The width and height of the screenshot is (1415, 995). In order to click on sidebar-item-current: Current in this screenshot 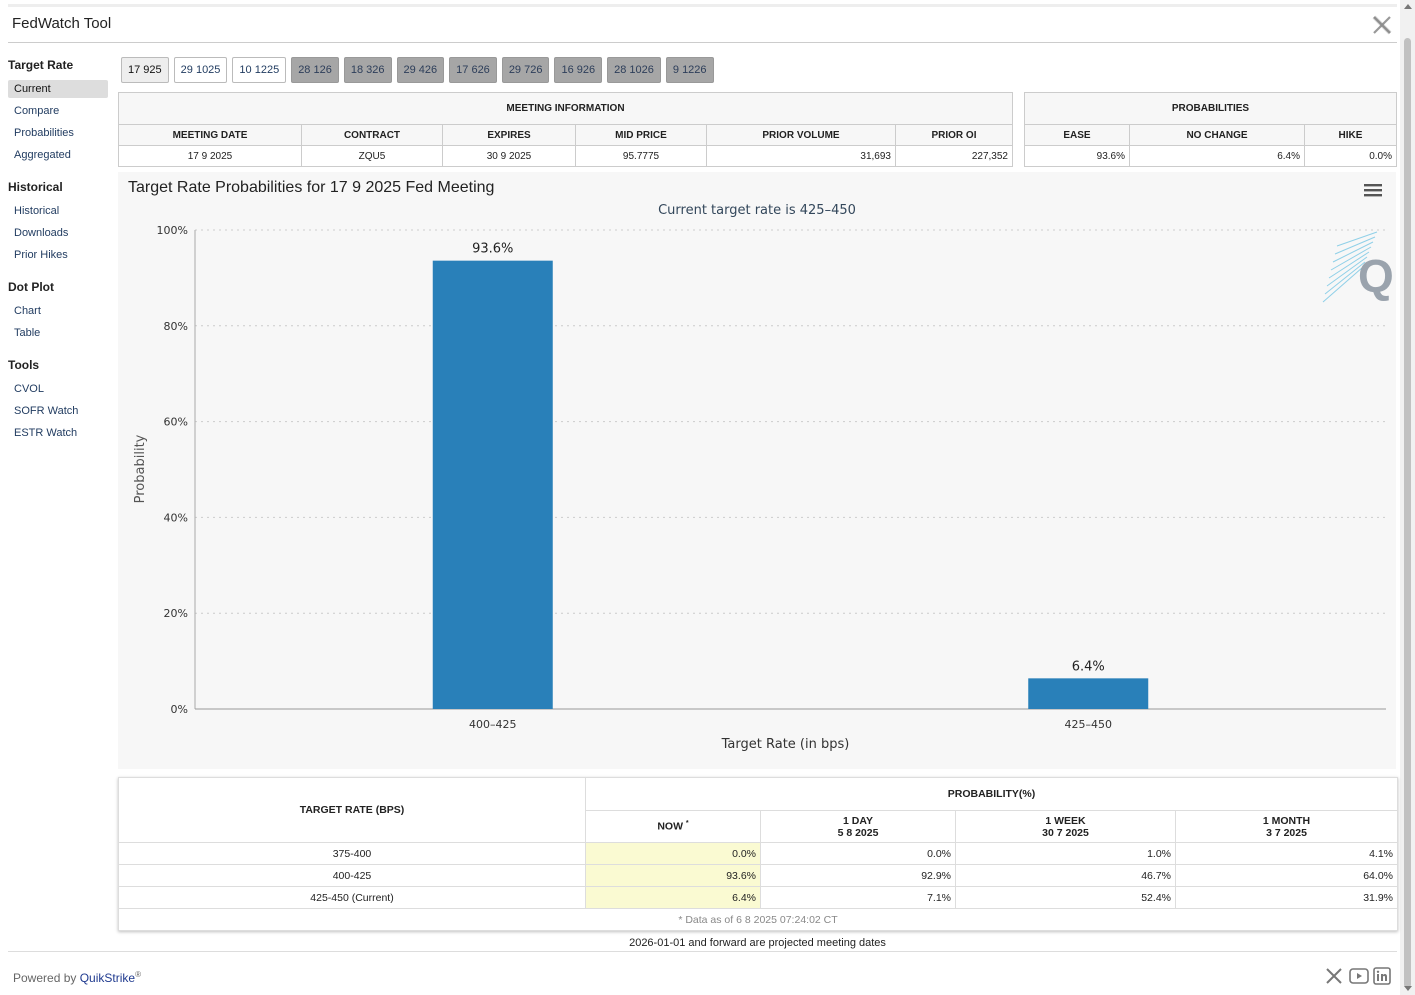, I will do `click(58, 89)`.